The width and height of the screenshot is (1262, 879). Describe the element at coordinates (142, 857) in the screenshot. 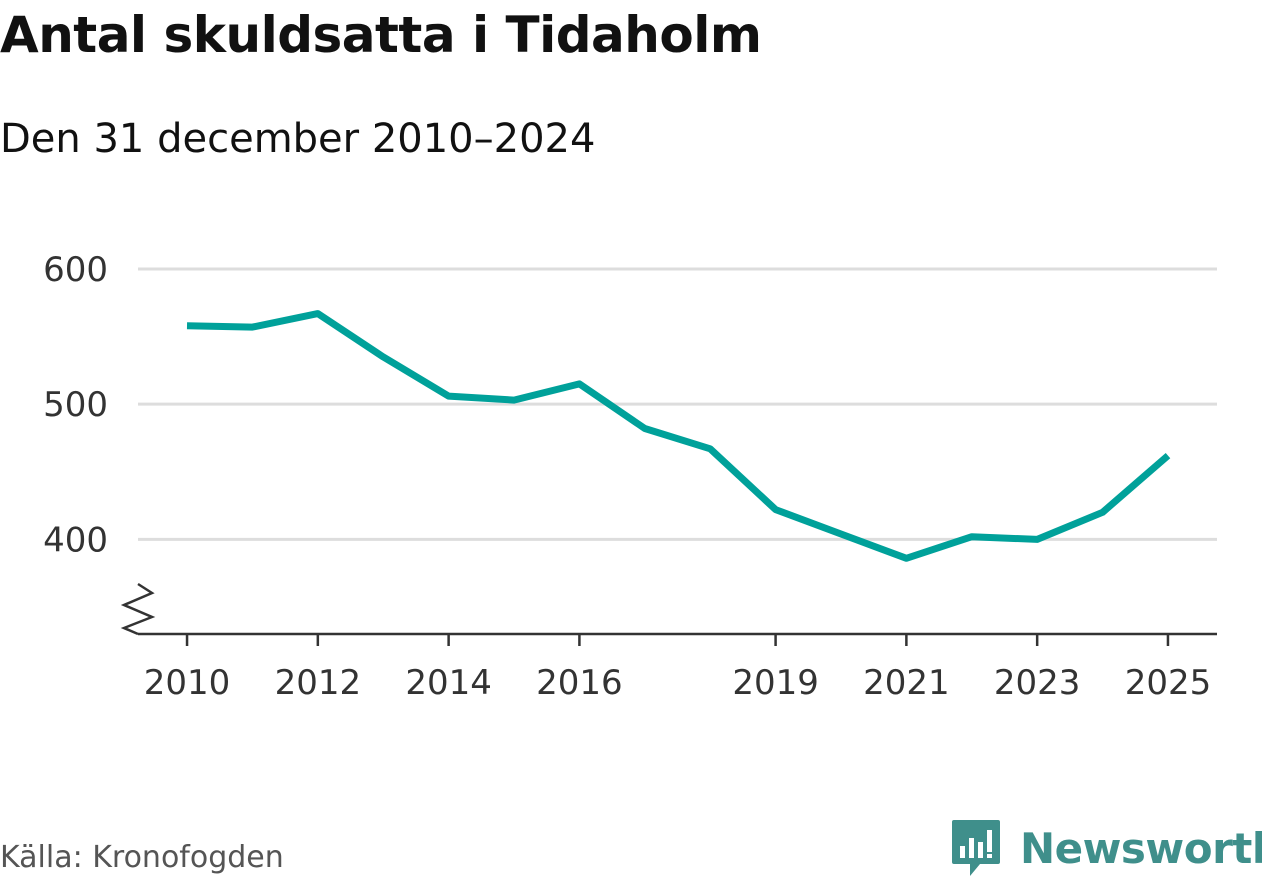

I see `source-note: Källa: Kronofogden` at that location.